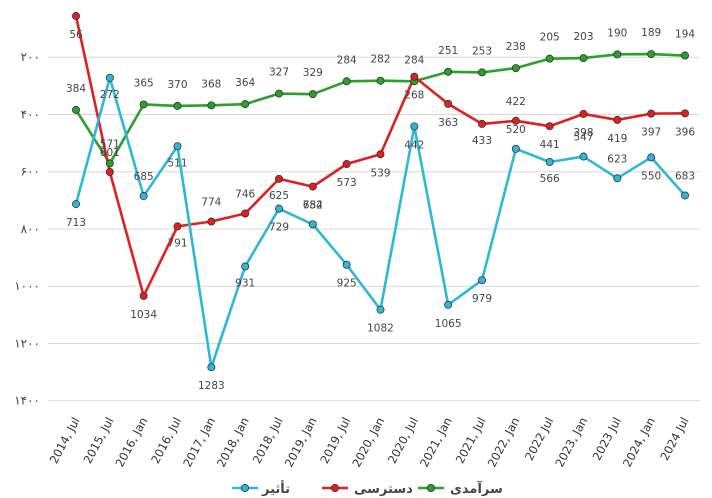  I want to click on legend-label: تأثیر, so click(275, 488).